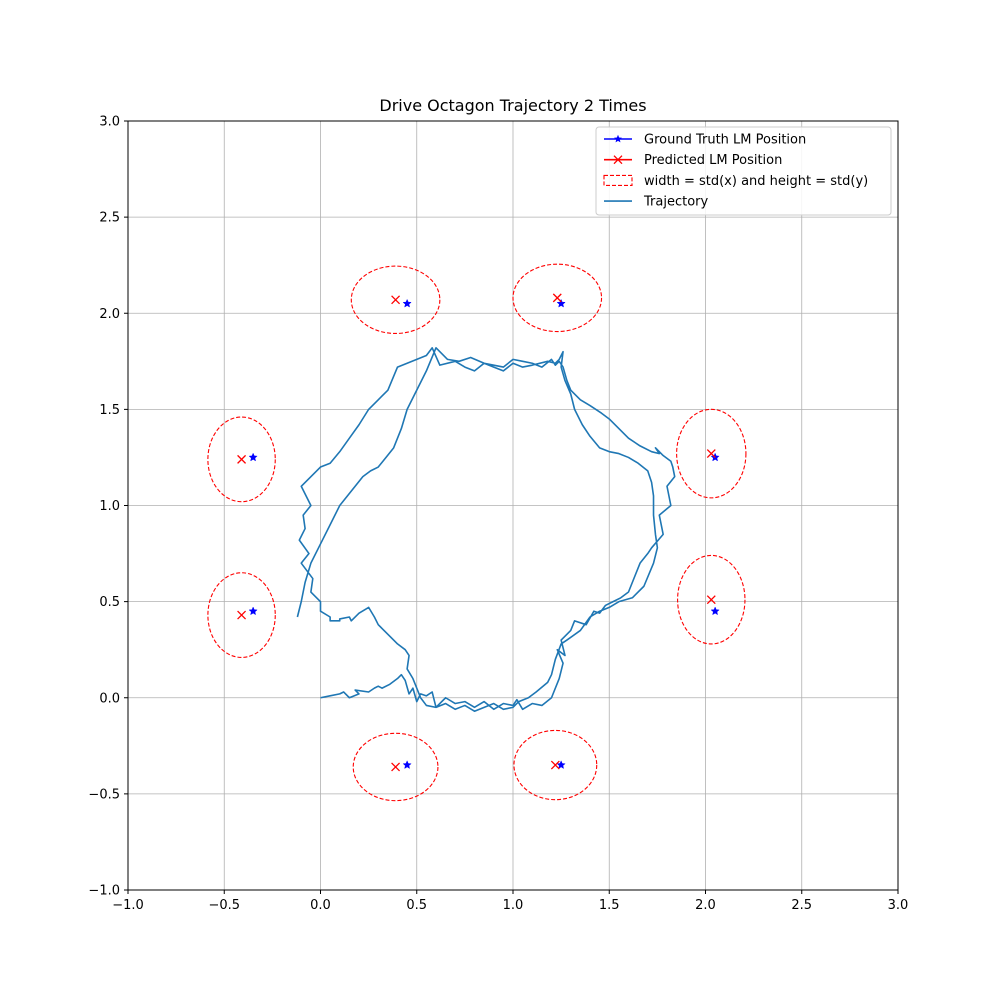 The image size is (1000, 1000). What do you see at coordinates (128, 905) in the screenshot?
I see `x-tick-label: −1.0` at bounding box center [128, 905].